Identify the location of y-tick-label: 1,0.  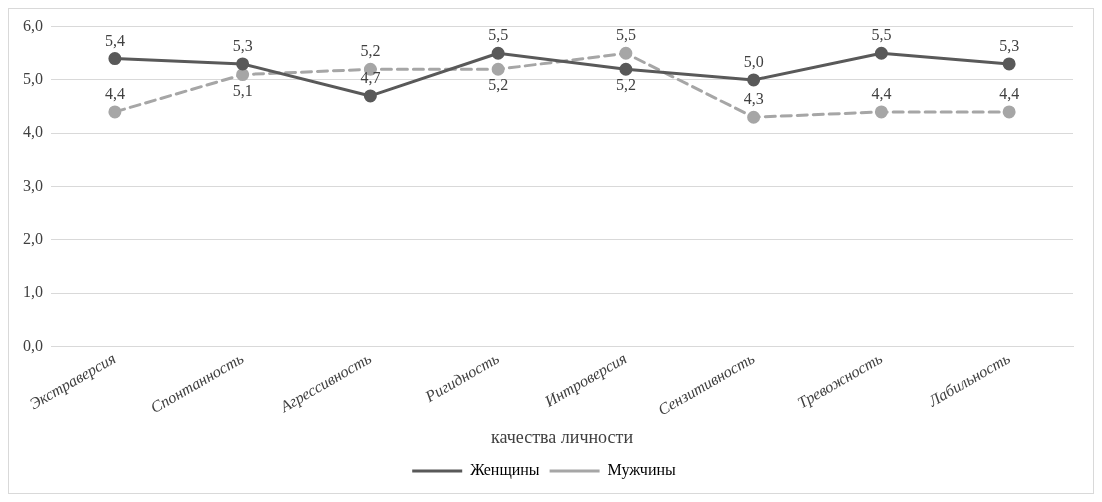
(33, 292).